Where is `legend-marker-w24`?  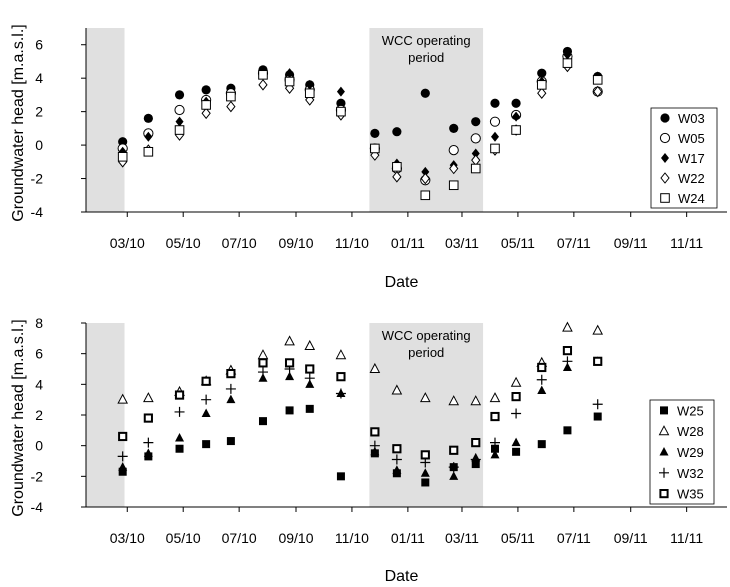
legend-marker-w24 is located at coordinates (665, 198).